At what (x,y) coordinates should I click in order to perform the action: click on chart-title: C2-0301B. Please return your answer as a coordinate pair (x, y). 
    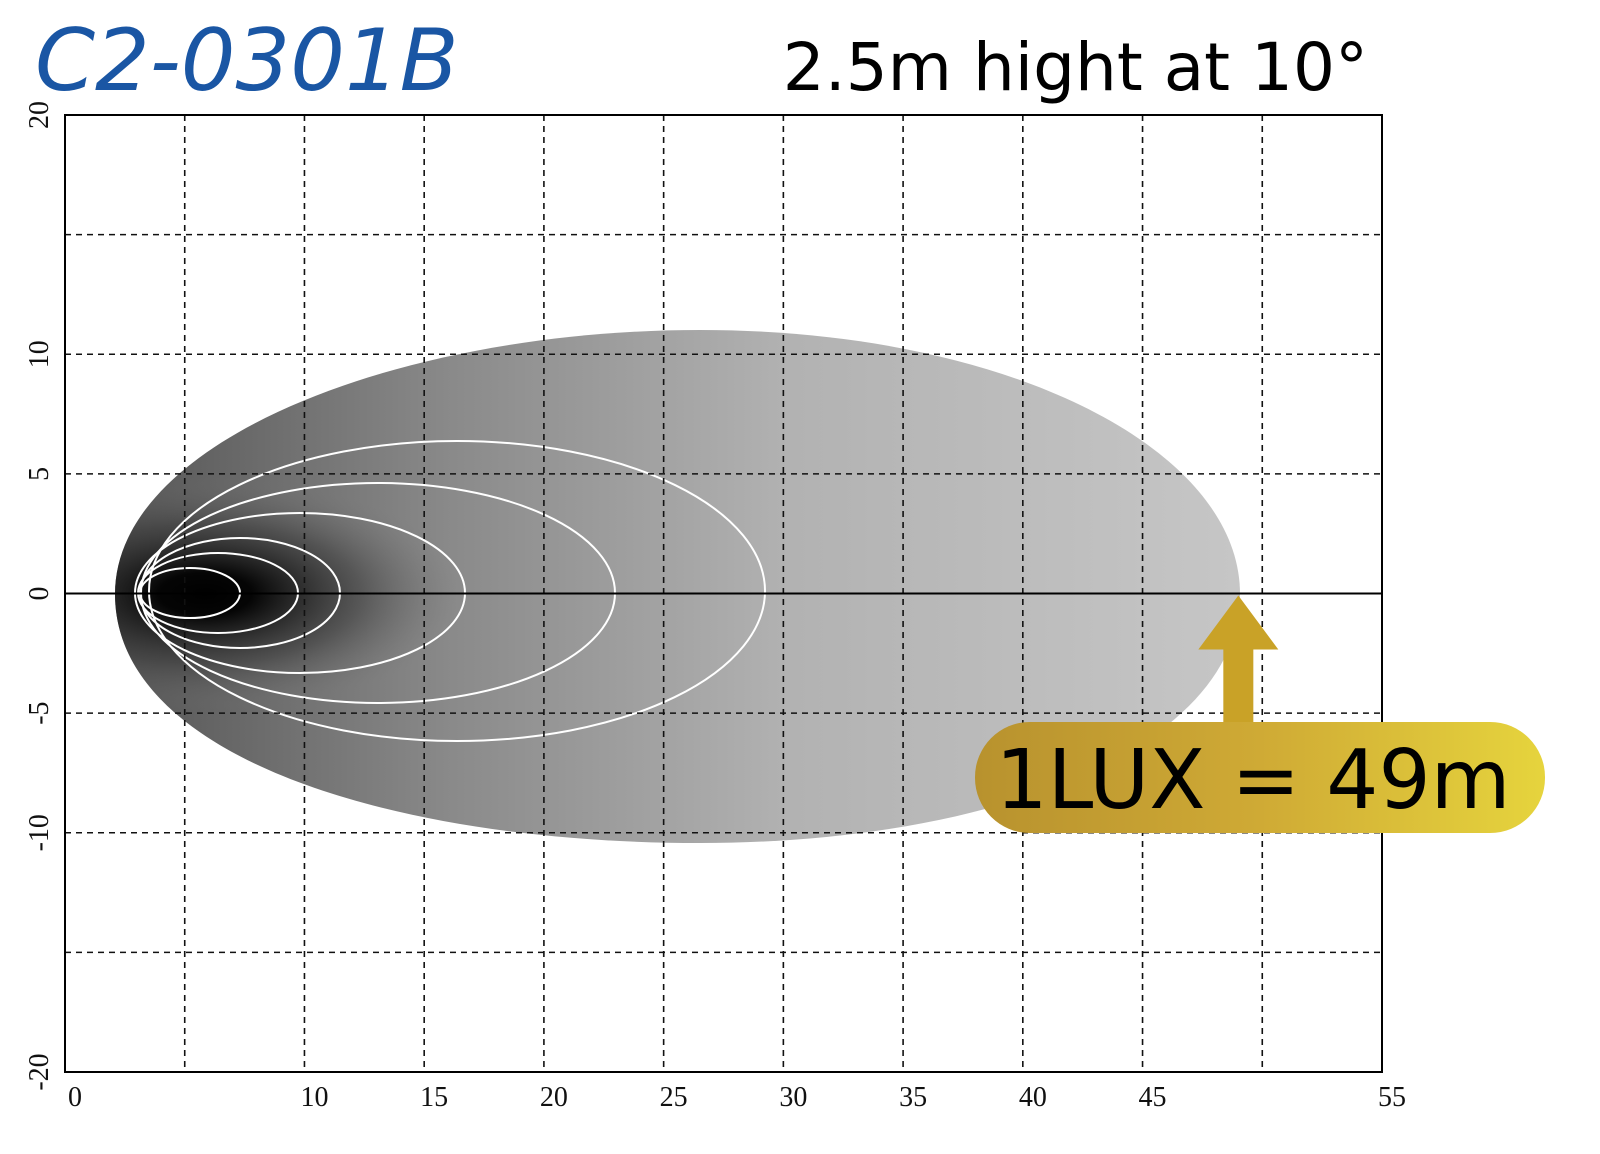
    Looking at the image, I should click on (247, 61).